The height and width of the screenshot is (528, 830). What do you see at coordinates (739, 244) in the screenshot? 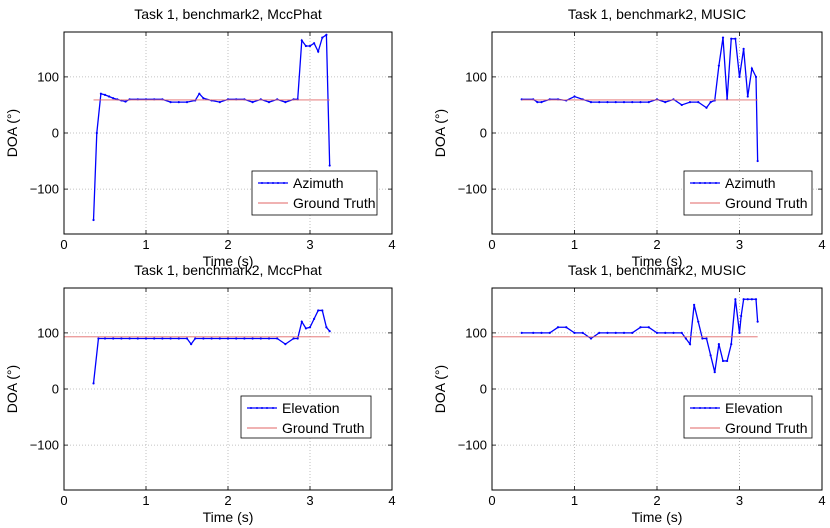
I see `x-tick-label: 3` at bounding box center [739, 244].